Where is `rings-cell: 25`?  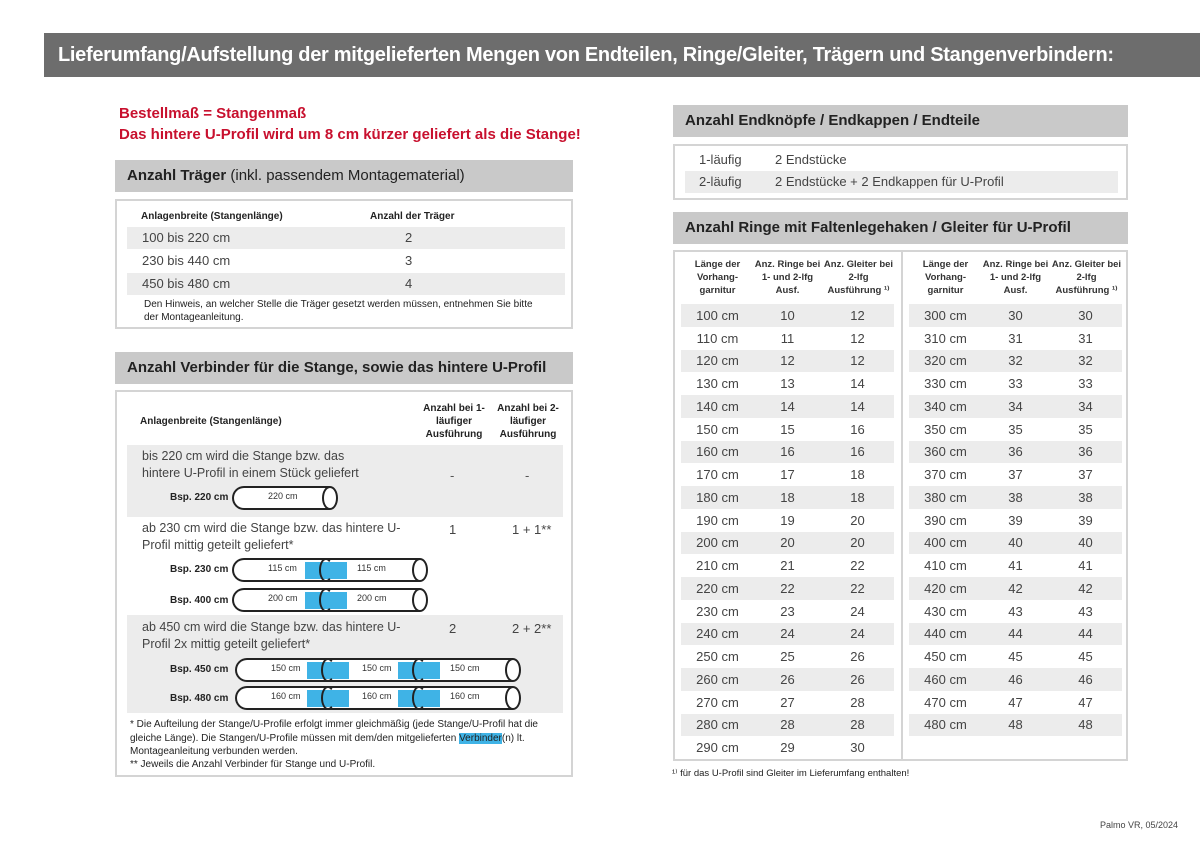
rings-cell: 25 is located at coordinates (787, 657).